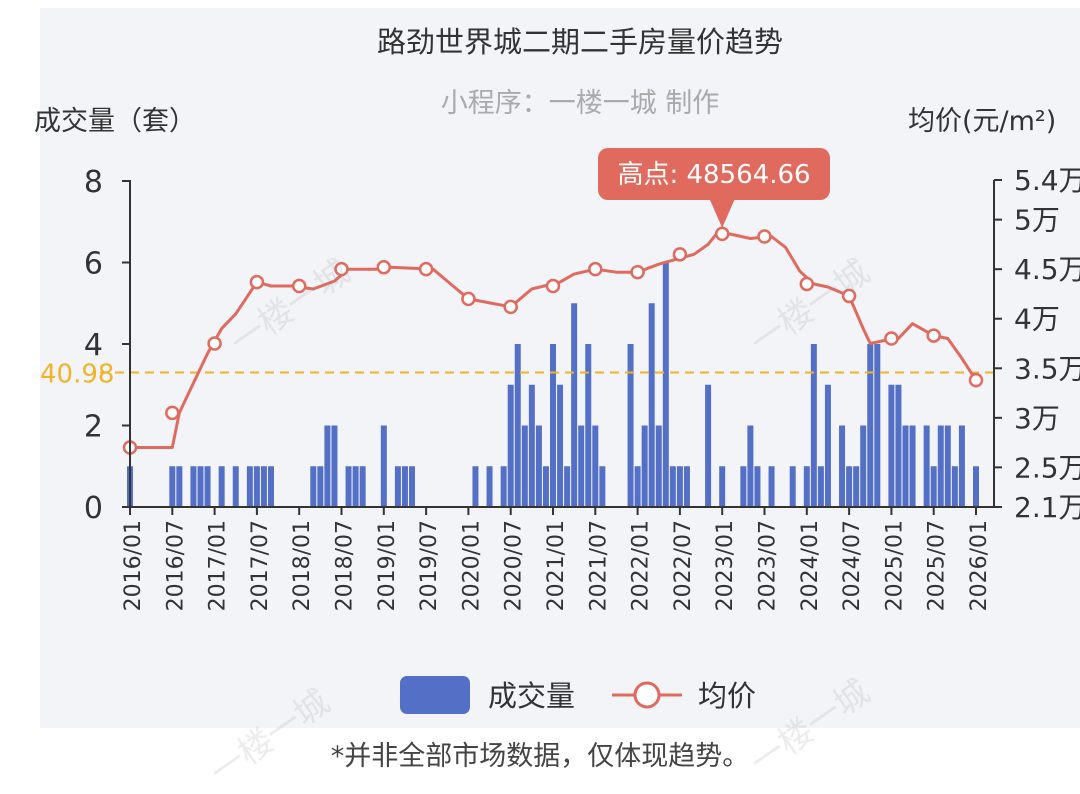 The image size is (1080, 794). What do you see at coordinates (556, 565) in the screenshot?
I see `x-axis-tick-label: 2021/01` at bounding box center [556, 565].